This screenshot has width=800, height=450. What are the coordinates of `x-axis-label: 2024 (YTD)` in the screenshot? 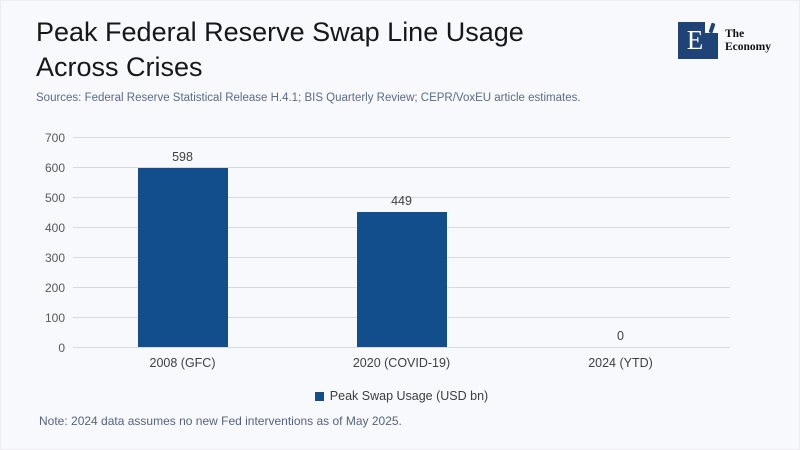 It's located at (620, 363).